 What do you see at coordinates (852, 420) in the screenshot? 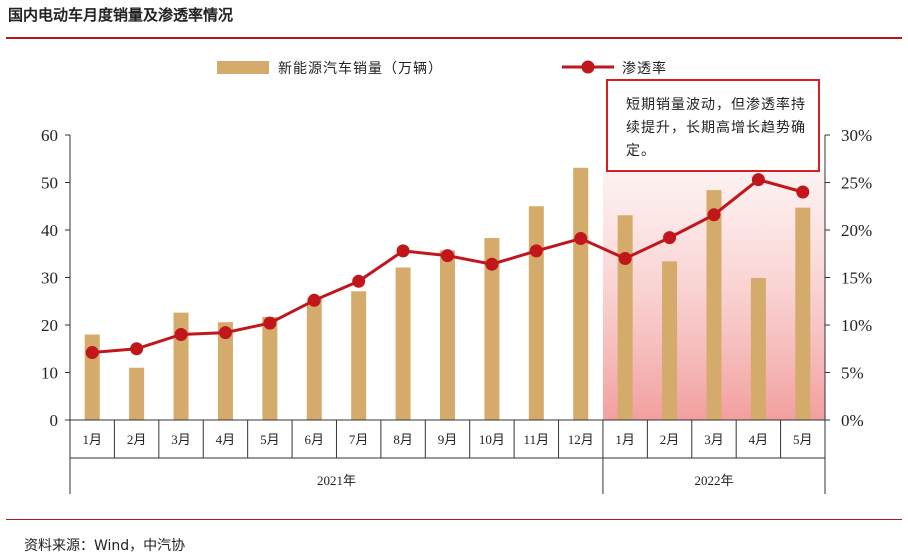
I see `right-tick-label: 0%` at bounding box center [852, 420].